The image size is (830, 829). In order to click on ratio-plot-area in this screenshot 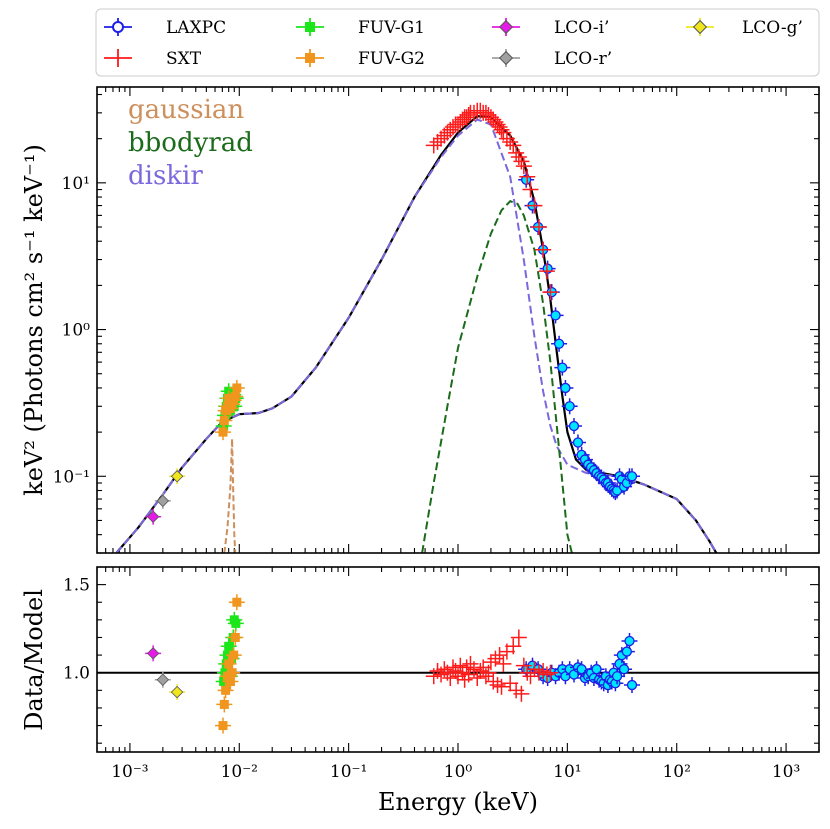, I will do `click(458, 664)`.